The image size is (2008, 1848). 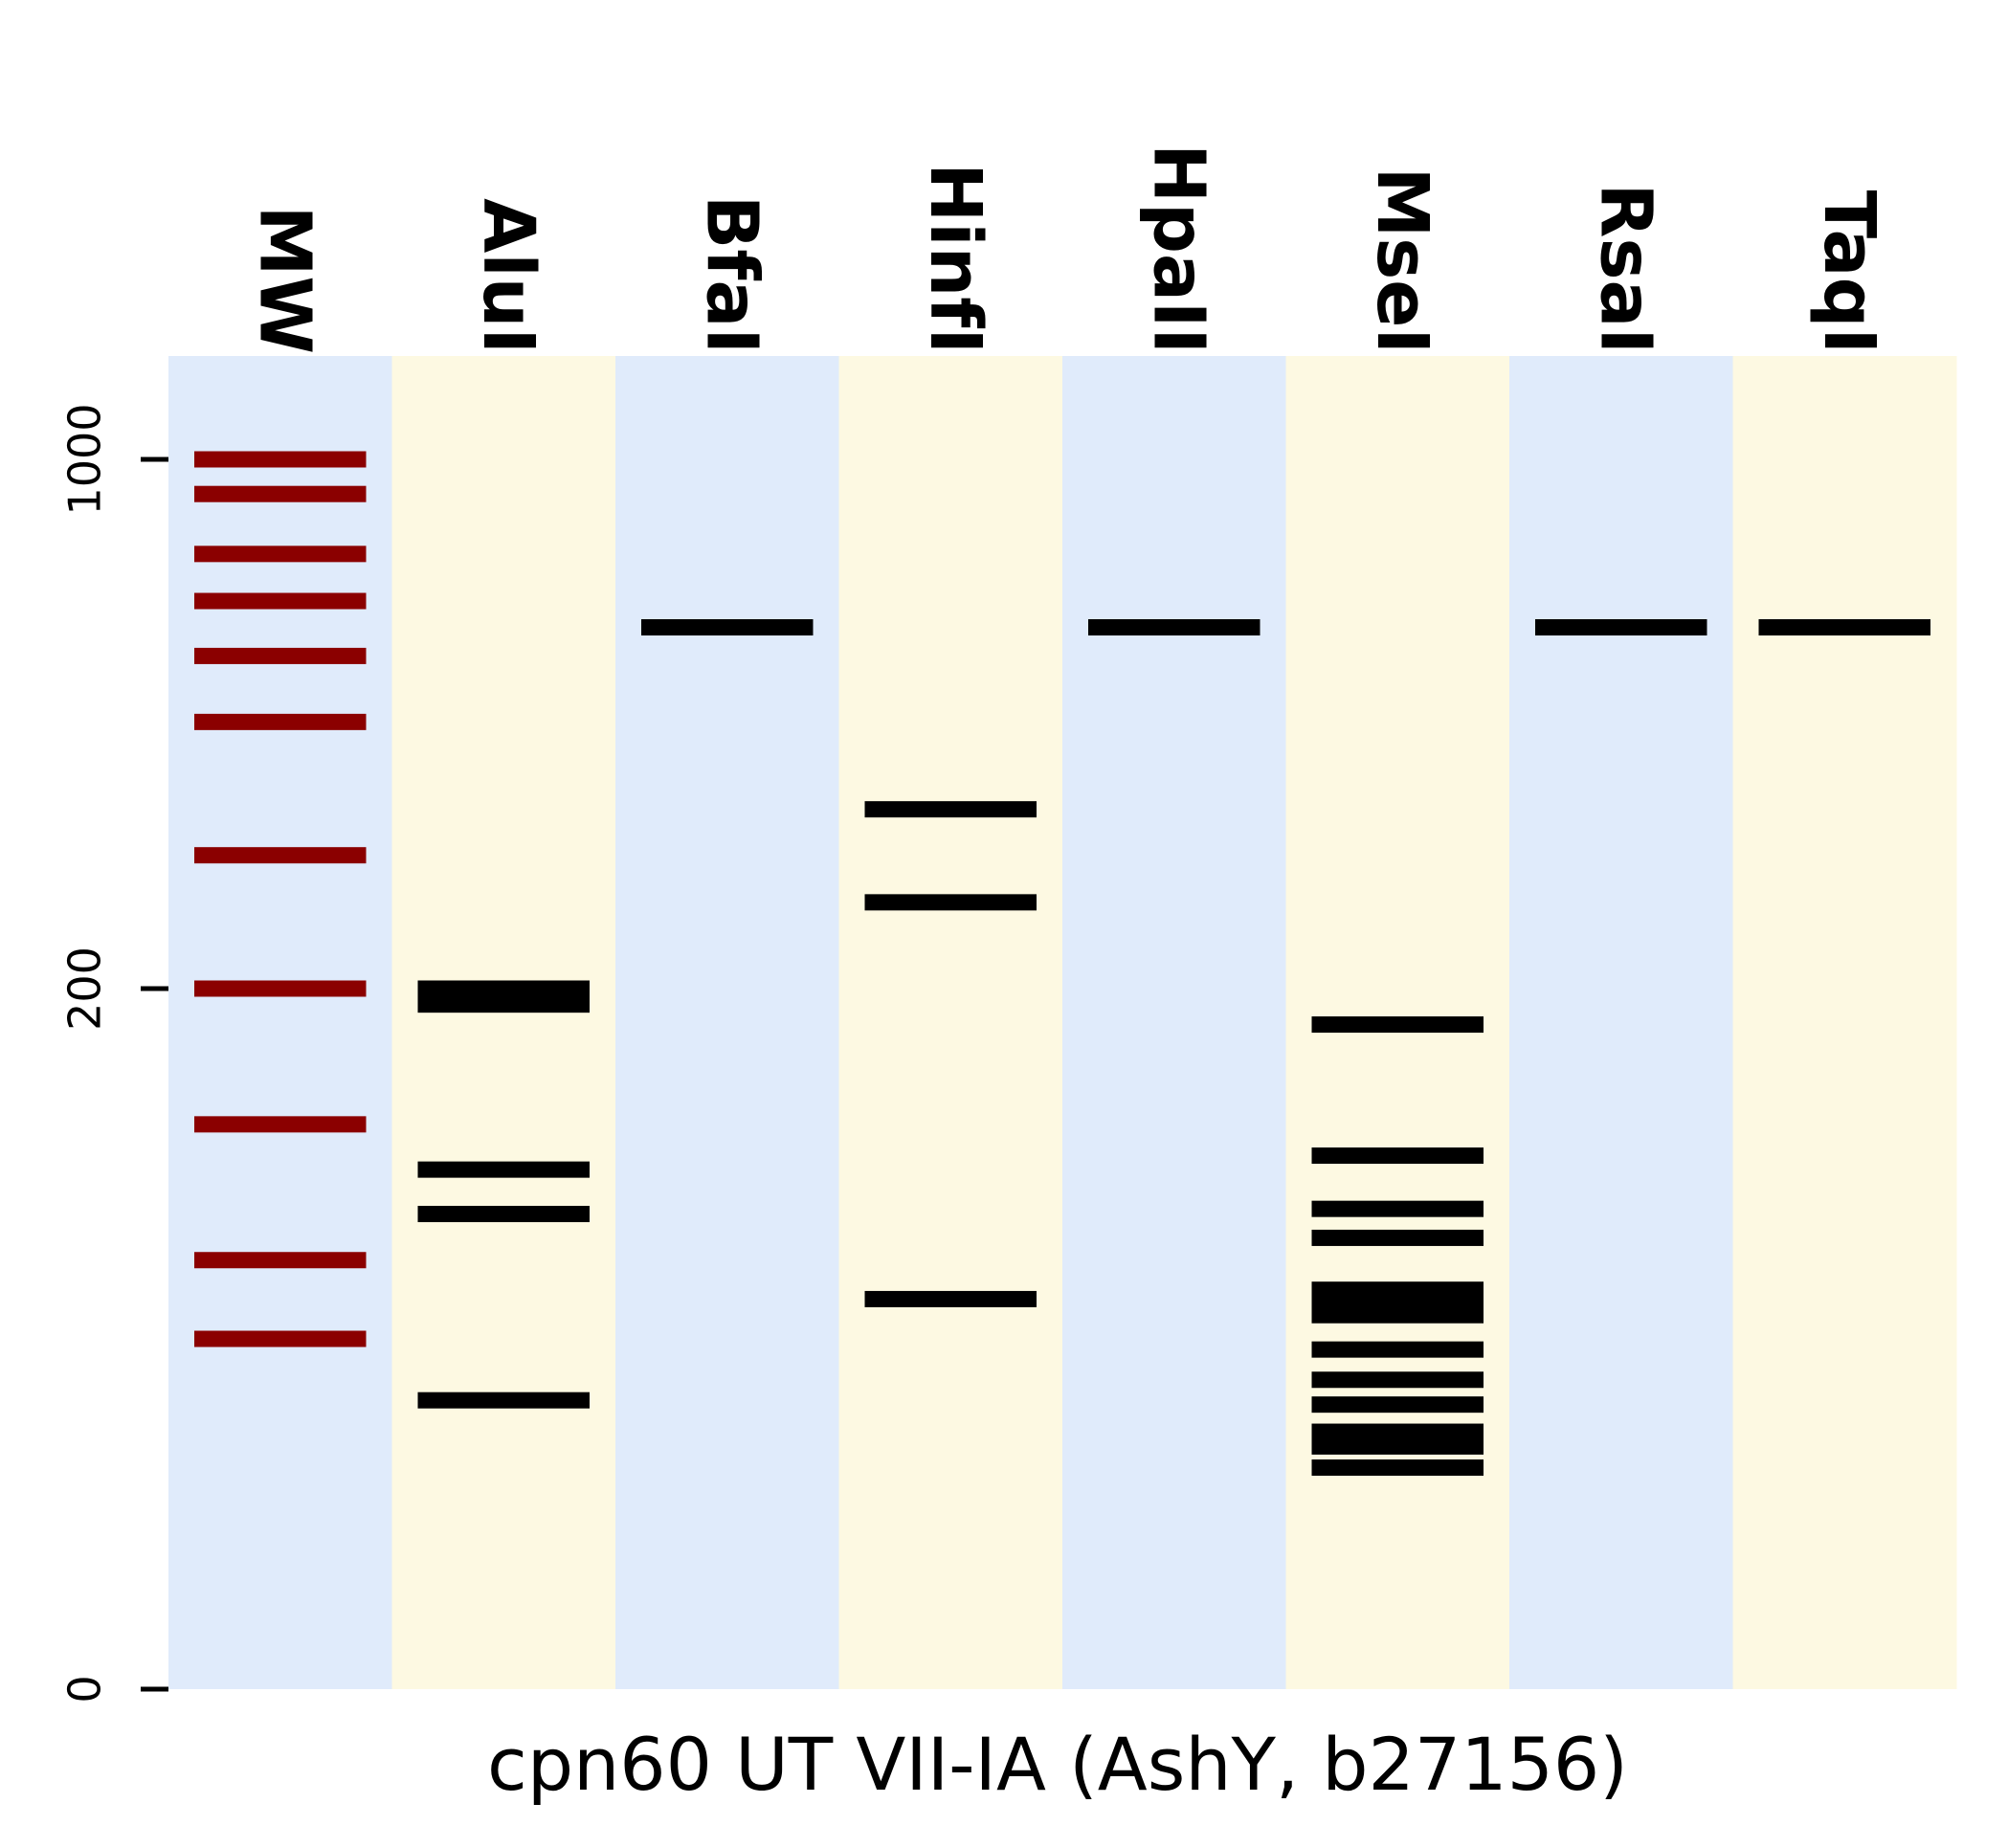 What do you see at coordinates (1844, 628) in the screenshot?
I see `band-taqi` at bounding box center [1844, 628].